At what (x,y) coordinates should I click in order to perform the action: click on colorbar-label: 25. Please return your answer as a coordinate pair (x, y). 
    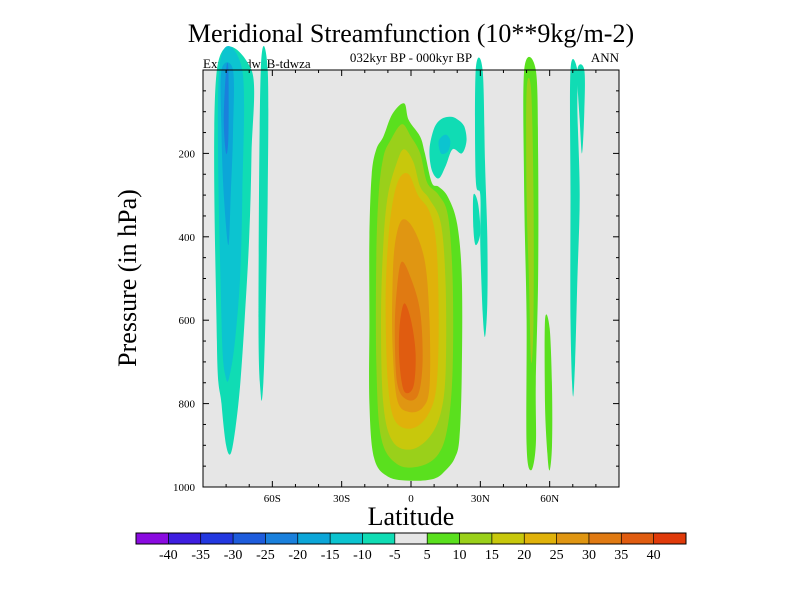
    Looking at the image, I should click on (557, 555).